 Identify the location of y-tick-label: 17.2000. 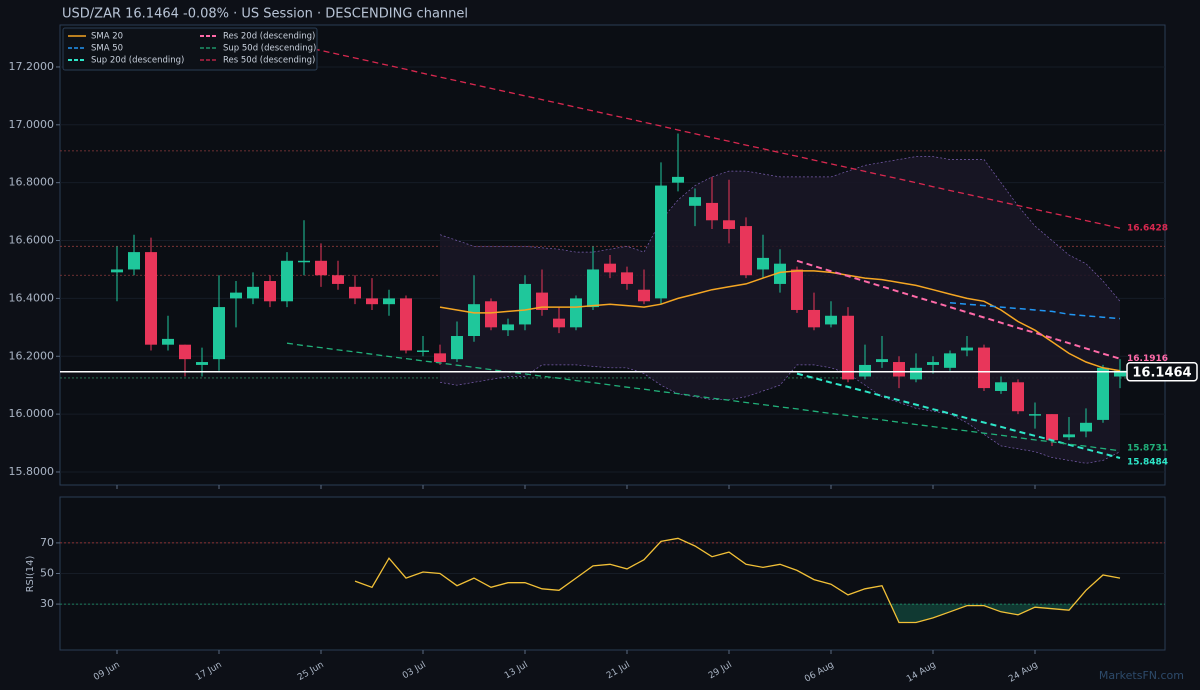
(32, 66).